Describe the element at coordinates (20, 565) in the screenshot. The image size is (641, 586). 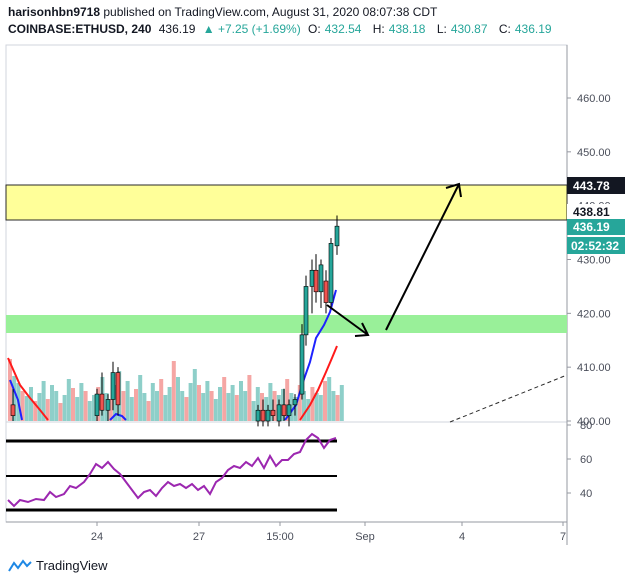
I see `tradingview-logo-icon` at that location.